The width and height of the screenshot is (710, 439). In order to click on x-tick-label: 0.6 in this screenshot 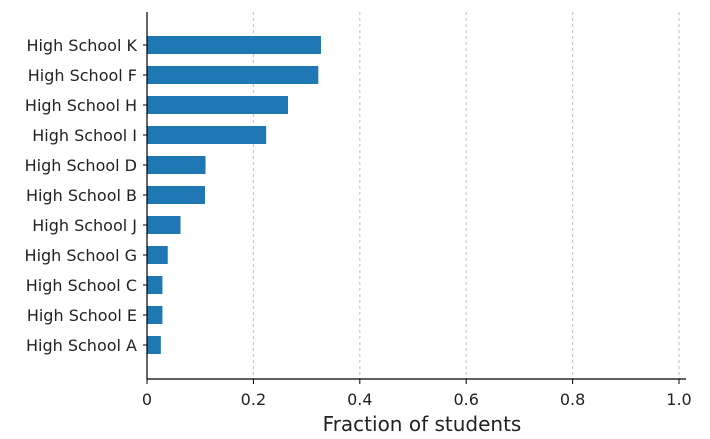, I will do `click(465, 399)`.